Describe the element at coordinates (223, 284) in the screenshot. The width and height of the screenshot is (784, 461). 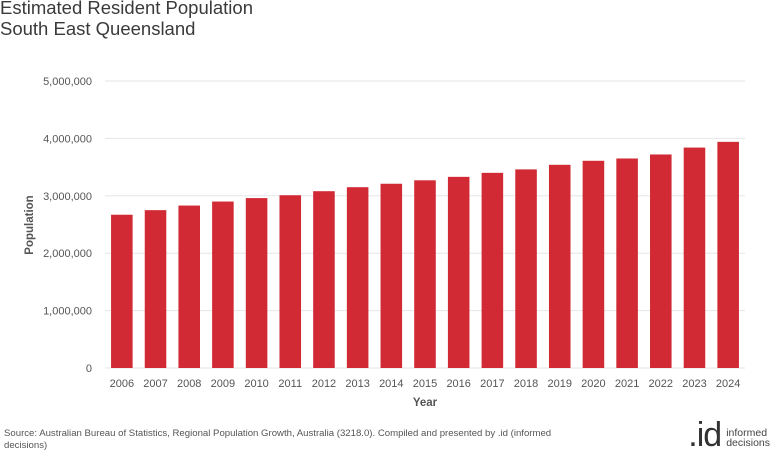
I see `bar-2009` at that location.